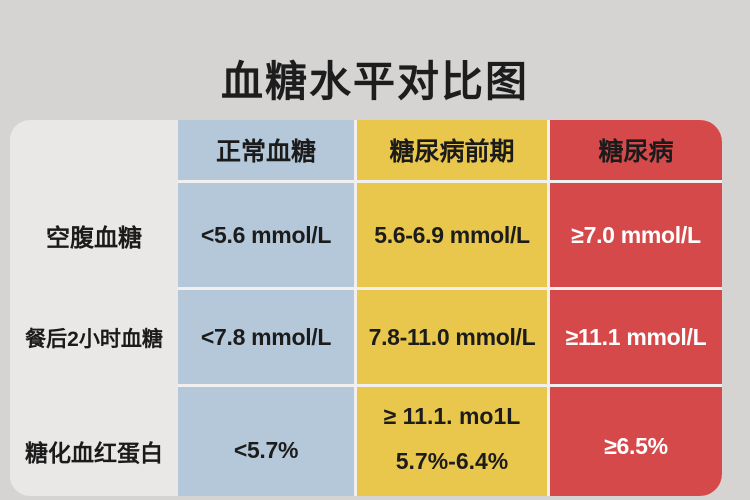 The image size is (750, 500). What do you see at coordinates (452, 461) in the screenshot?
I see `cell-hba1c-prediabetes-line2: 5.7%-6.4%` at bounding box center [452, 461].